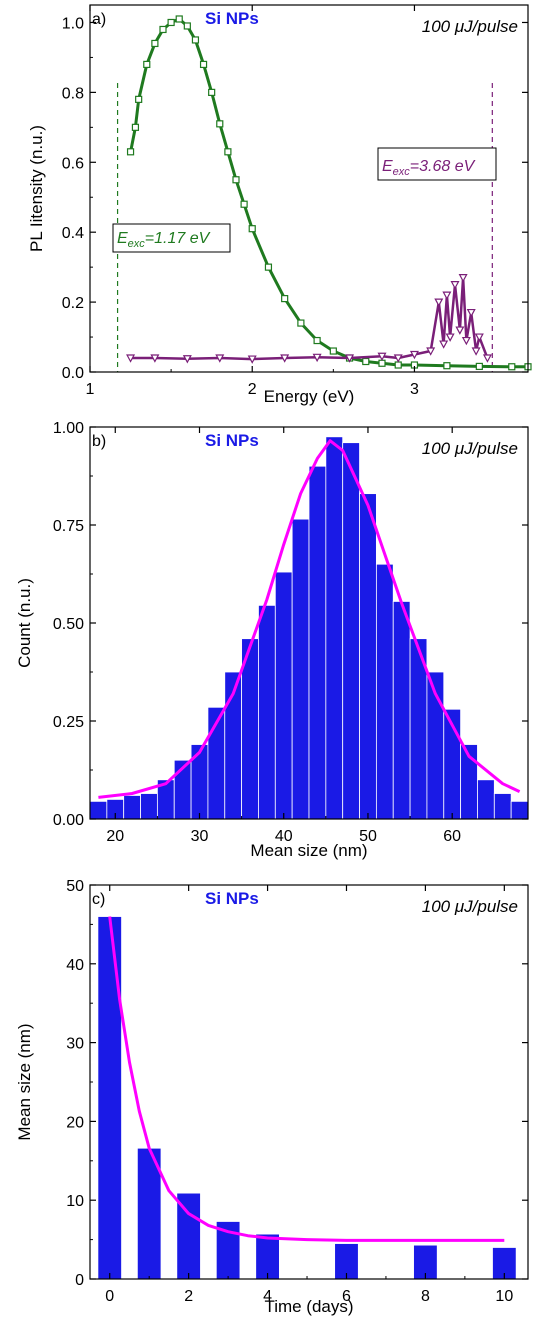 The height and width of the screenshot is (1319, 537). Describe the element at coordinates (75, 965) in the screenshot. I see `panel-c-y-tick-label: 40` at that location.